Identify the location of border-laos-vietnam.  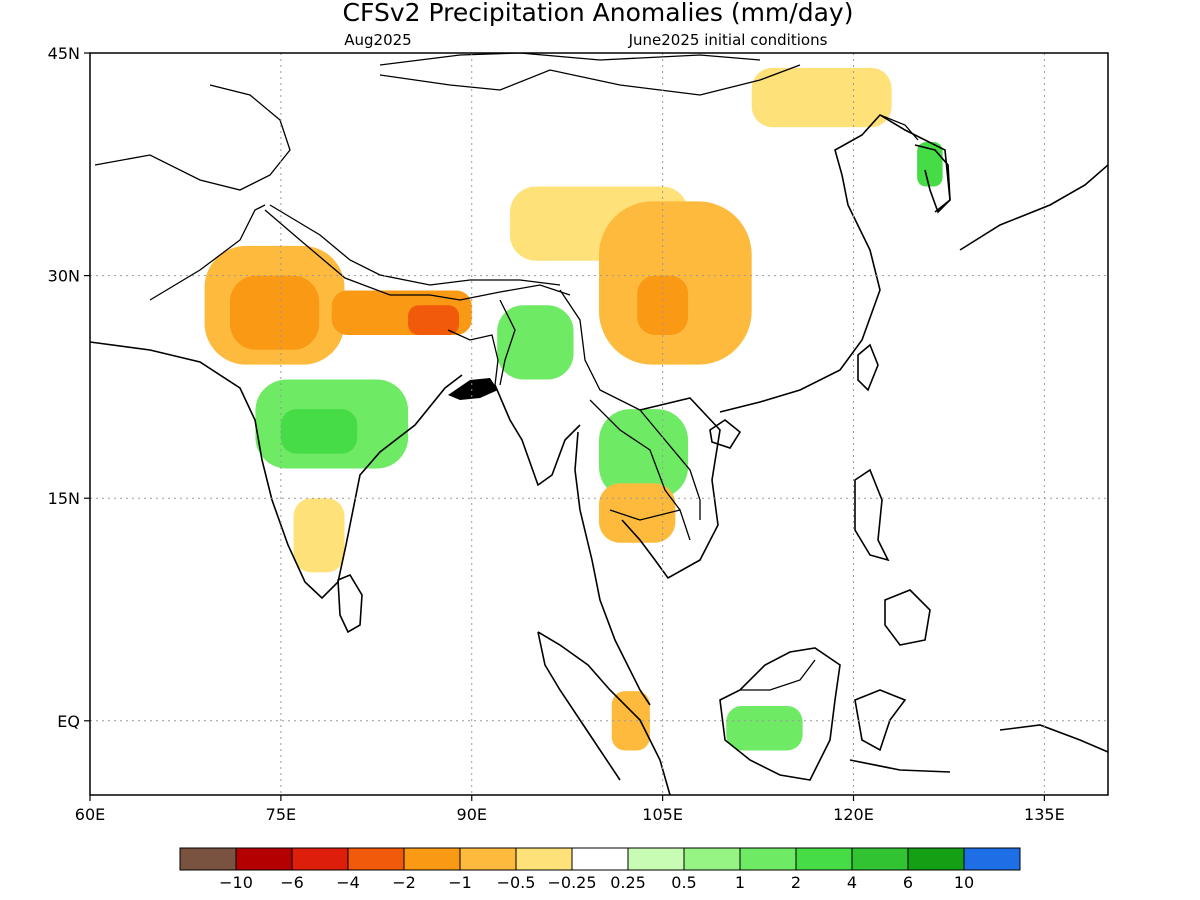
(670, 464).